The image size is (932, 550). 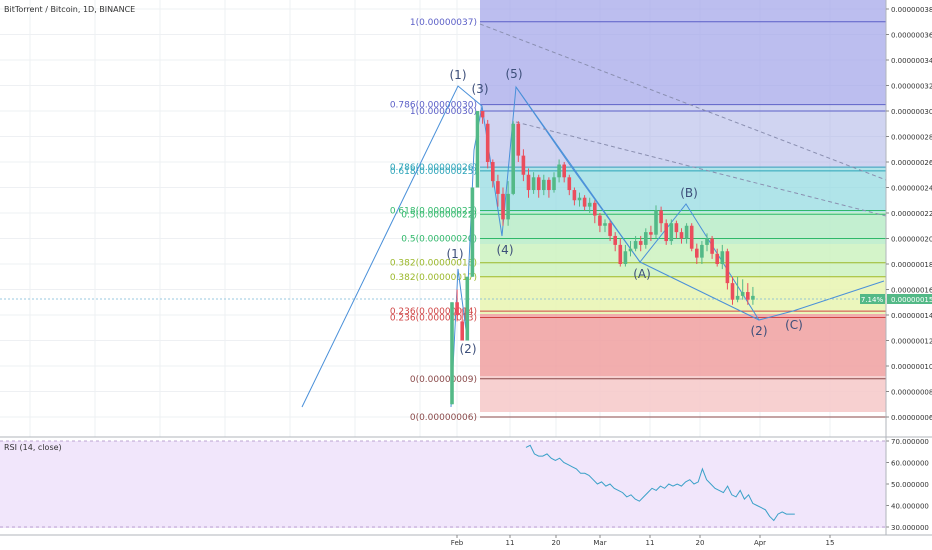 I want to click on zone-green, so click(x=683, y=228).